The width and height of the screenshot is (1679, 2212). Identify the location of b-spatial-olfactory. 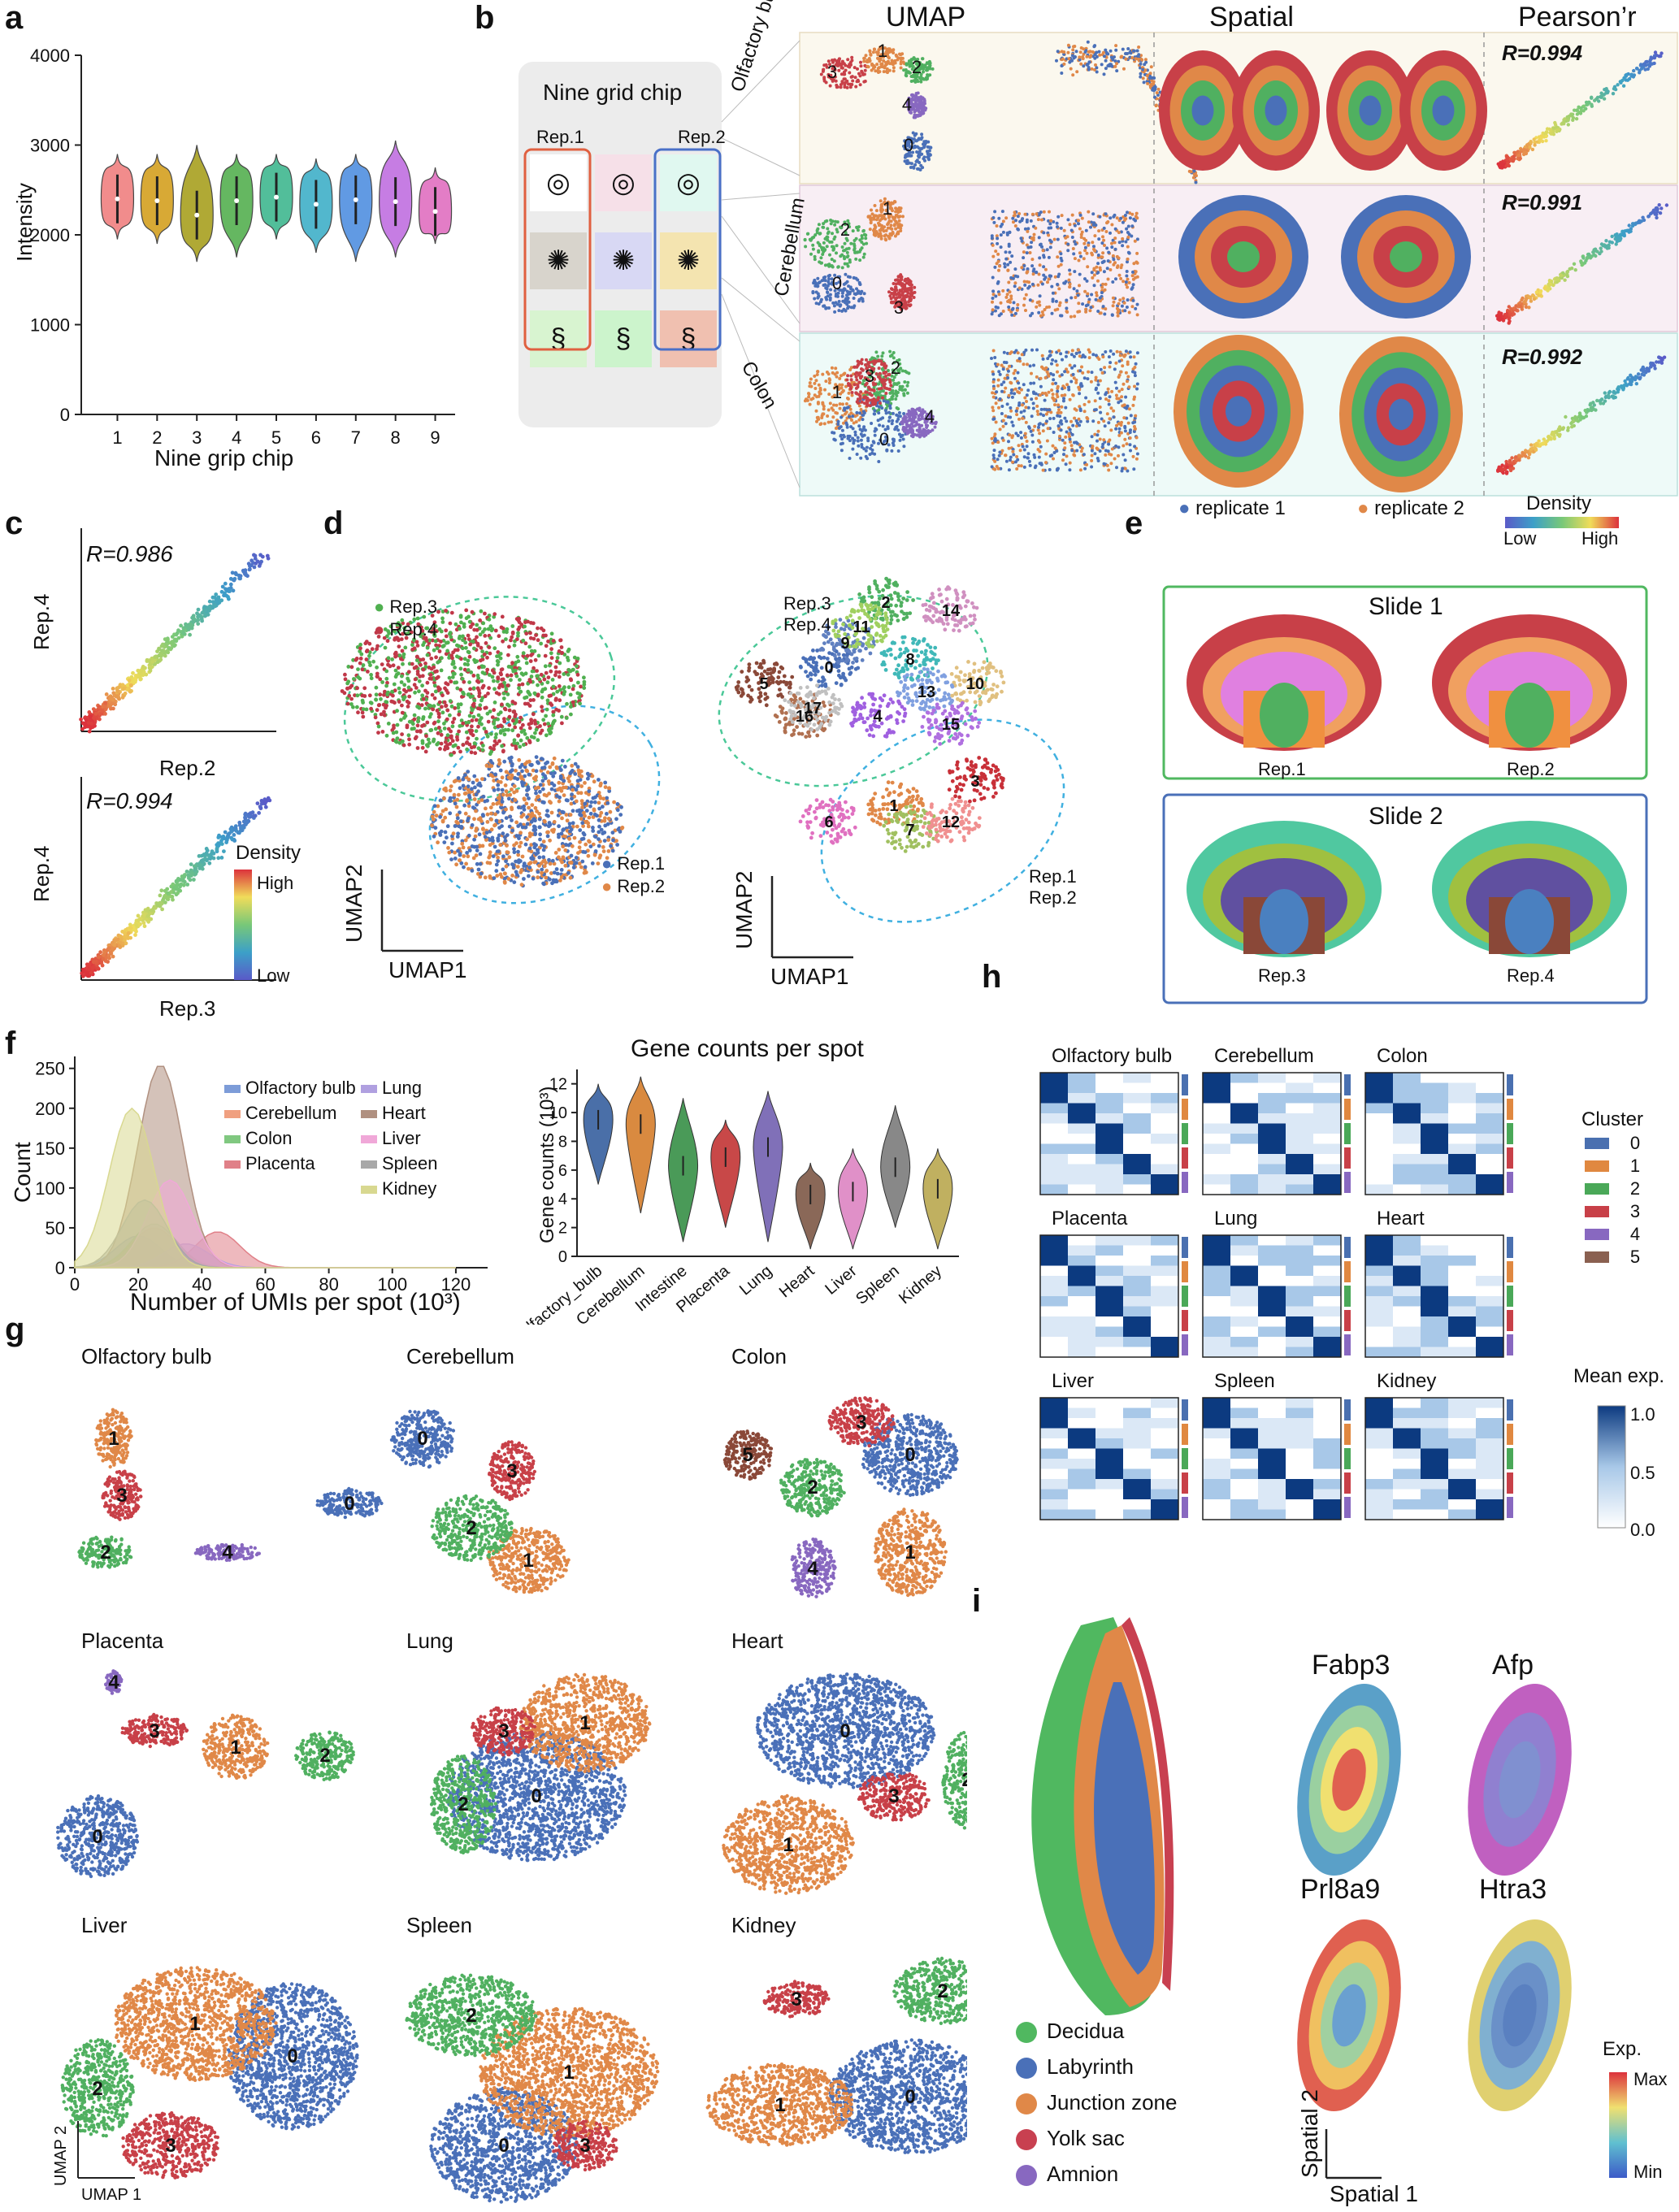
(1444, 111).